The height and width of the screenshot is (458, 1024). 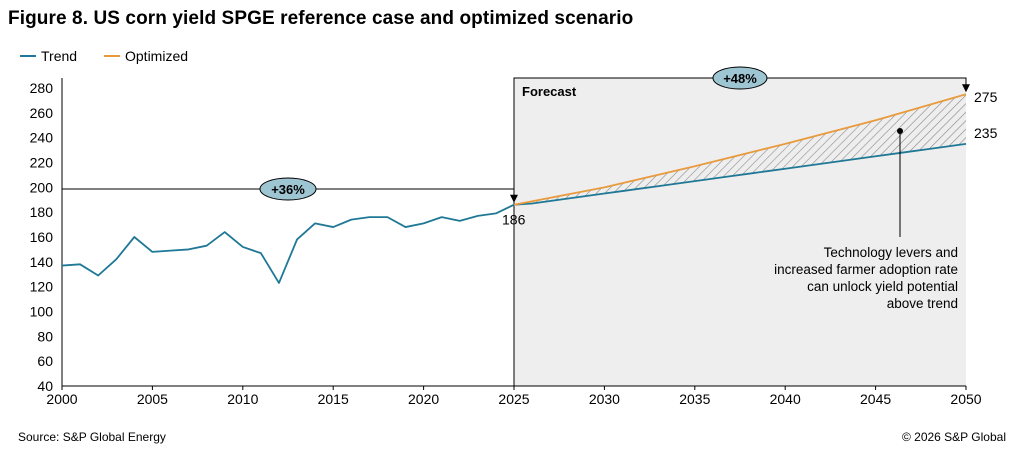 I want to click on label-trend-2050: 235, so click(x=986, y=133).